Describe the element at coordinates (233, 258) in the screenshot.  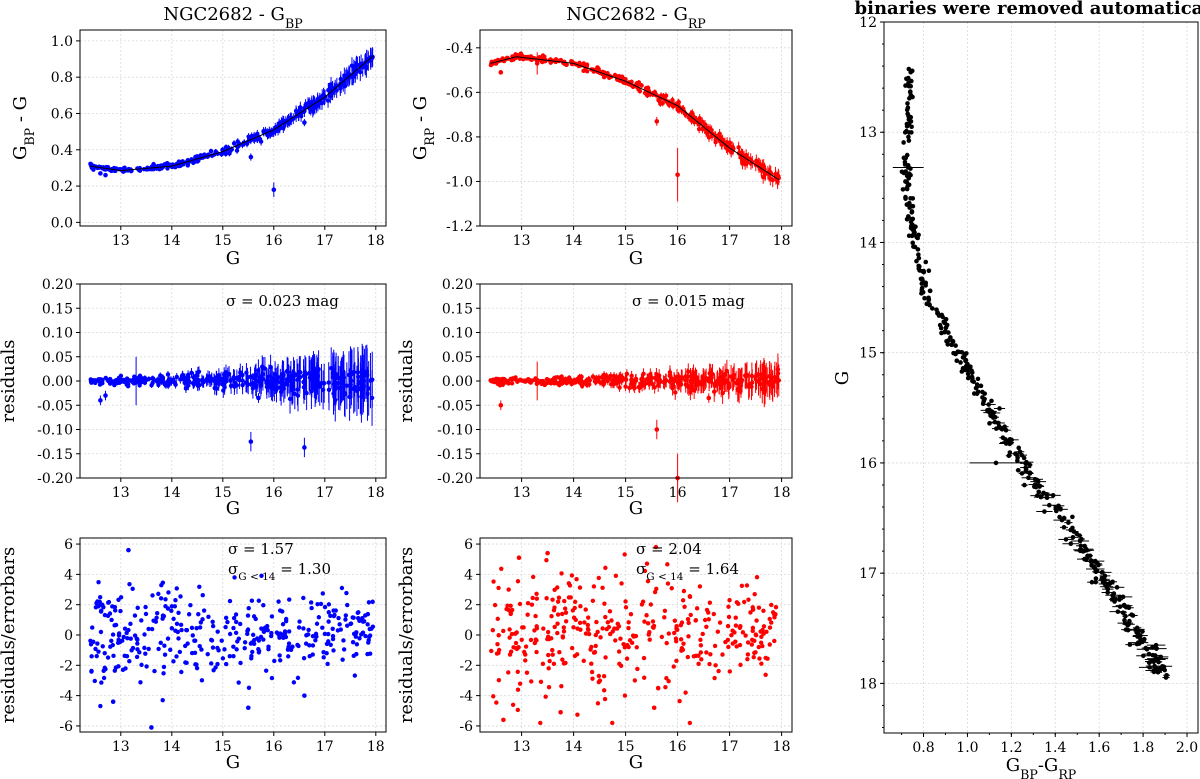
I see `x-axis-label: G` at that location.